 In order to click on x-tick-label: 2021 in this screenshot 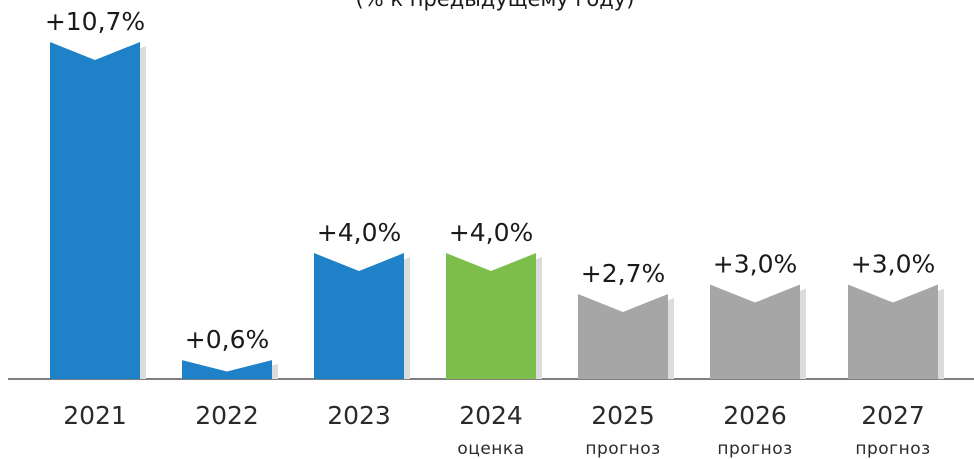, I will do `click(95, 415)`.